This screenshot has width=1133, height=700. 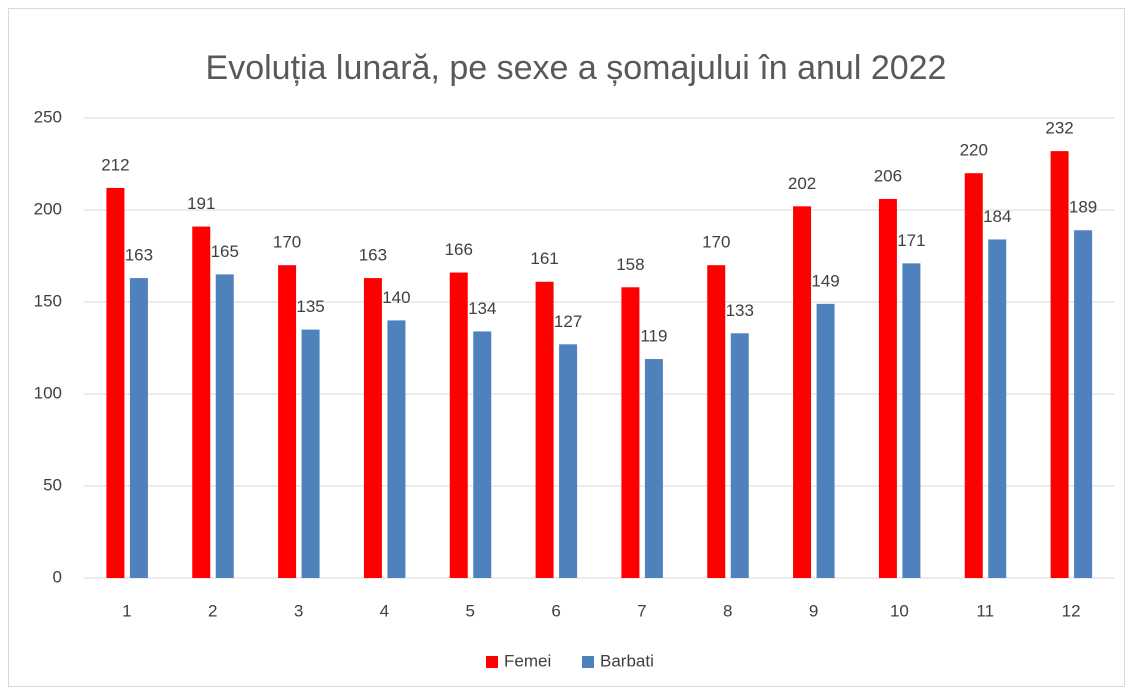 I want to click on data-label: 149, so click(x=825, y=280).